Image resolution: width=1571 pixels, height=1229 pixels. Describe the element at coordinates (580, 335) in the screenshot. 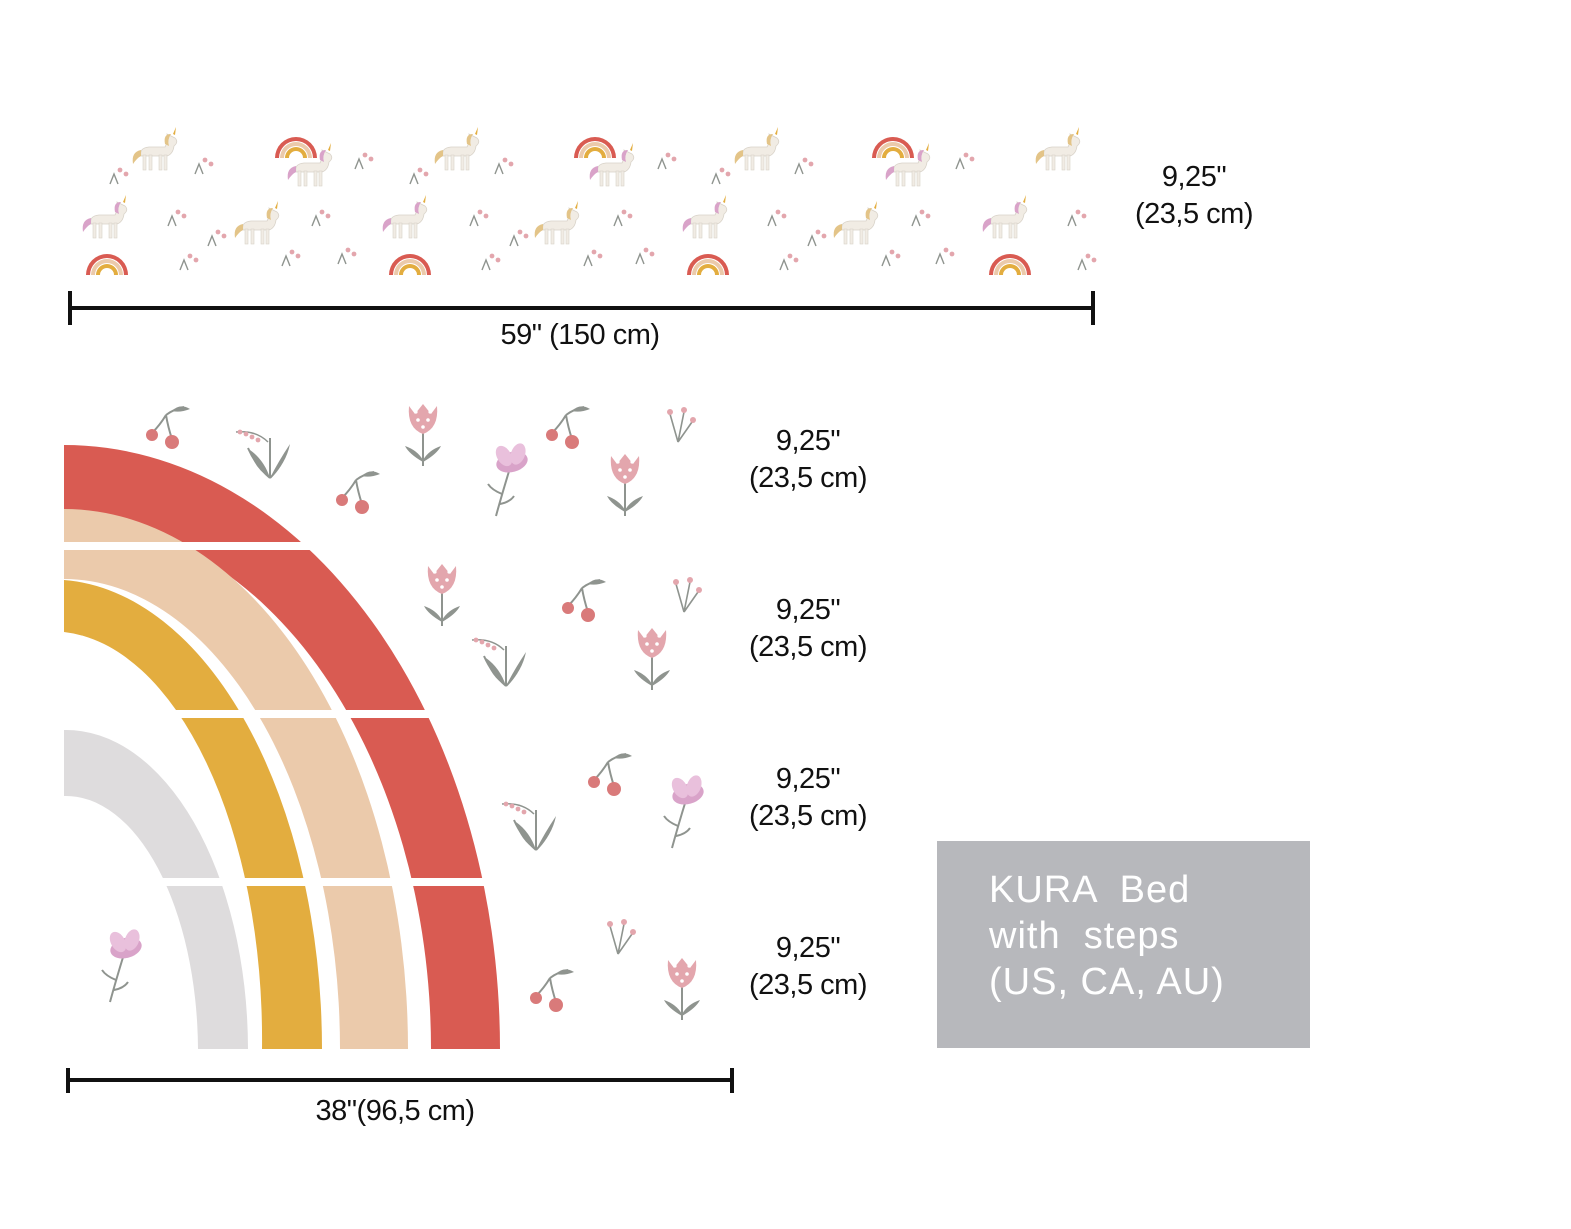

I see `top-panel-width-label: 59" (150 cm)` at that location.